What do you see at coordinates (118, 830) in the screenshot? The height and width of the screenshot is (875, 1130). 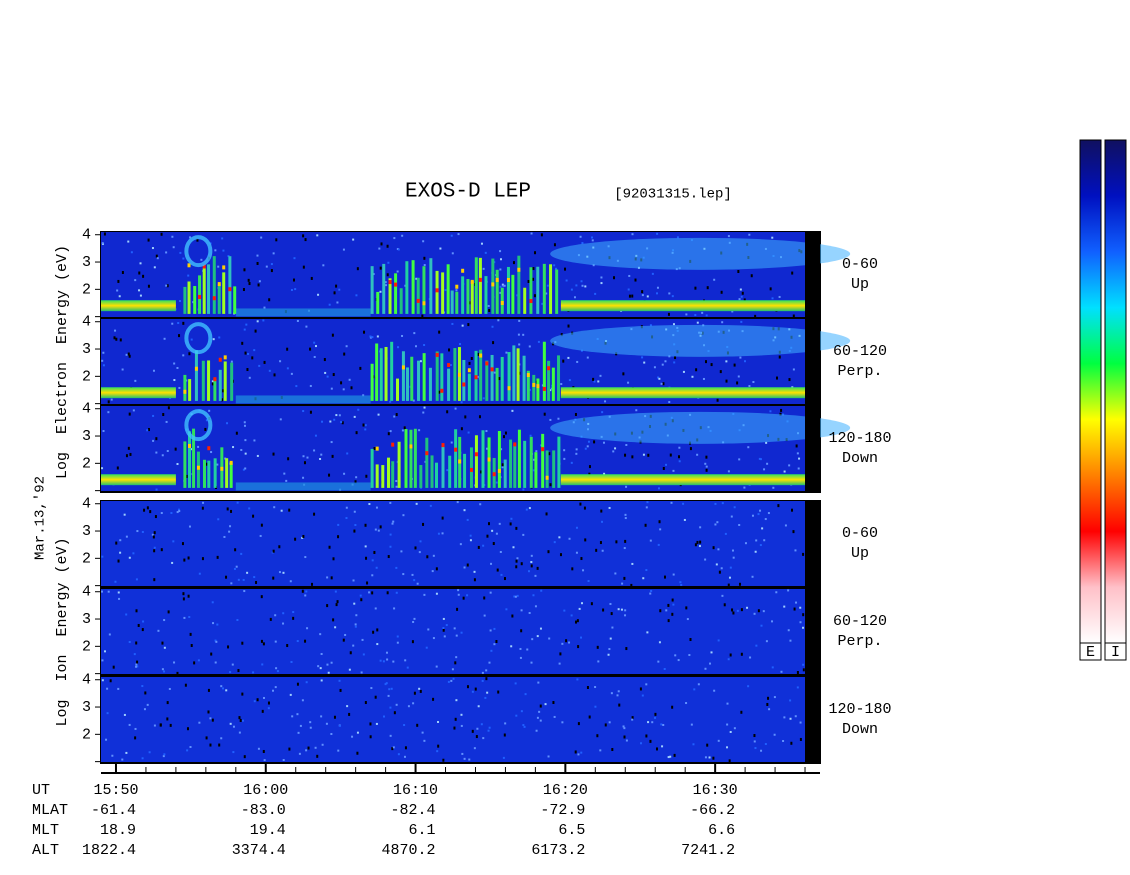 I see `ephemeris-value: 18.9` at bounding box center [118, 830].